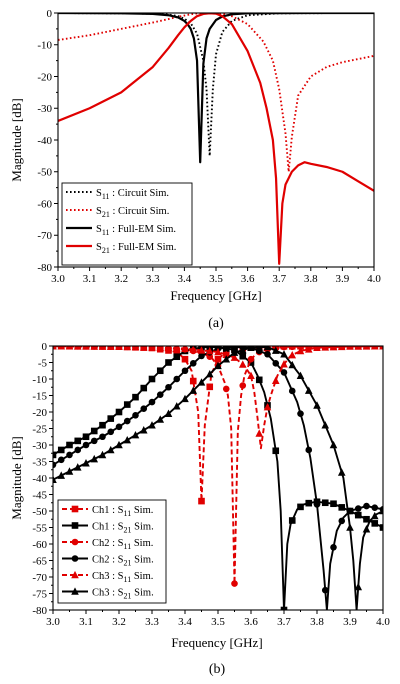 This screenshot has height=684, width=400. Describe the element at coordinates (43, 363) in the screenshot. I see `y-tick-label: -5` at that location.